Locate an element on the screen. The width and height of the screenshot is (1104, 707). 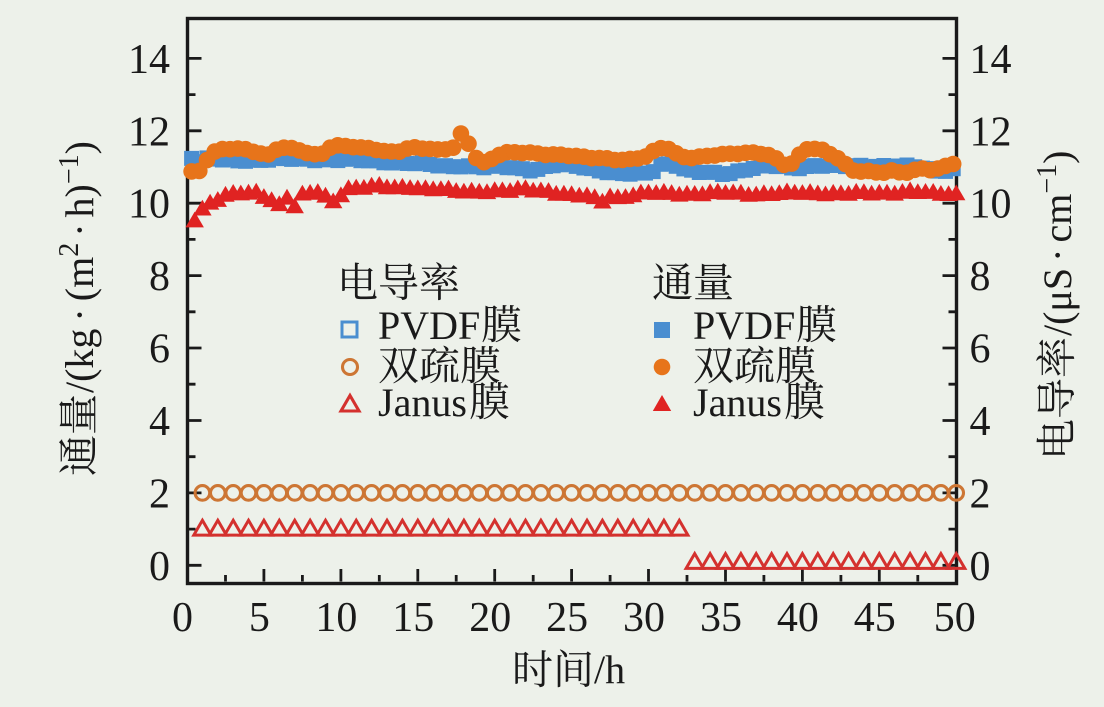
svg-text: 20 is located at coordinates (490, 618).